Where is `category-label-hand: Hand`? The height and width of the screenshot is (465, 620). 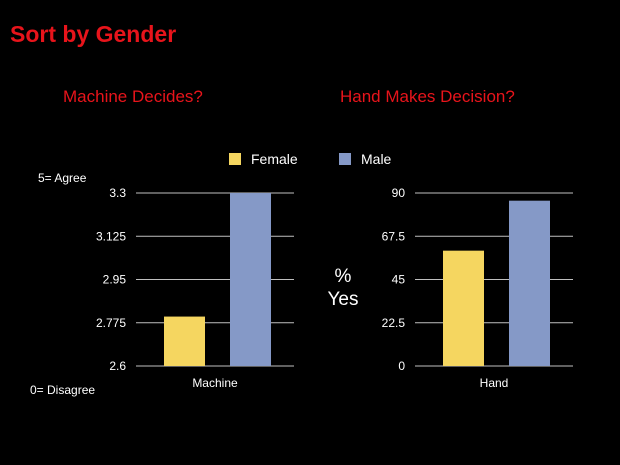
category-label-hand: Hand is located at coordinates (494, 383).